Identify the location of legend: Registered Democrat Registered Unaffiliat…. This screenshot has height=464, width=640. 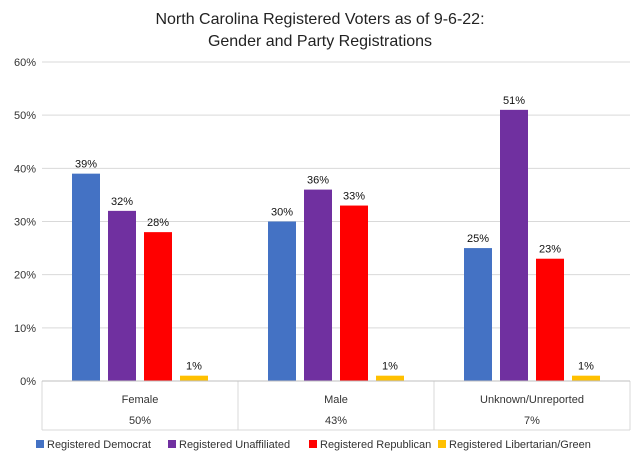
(313, 445).